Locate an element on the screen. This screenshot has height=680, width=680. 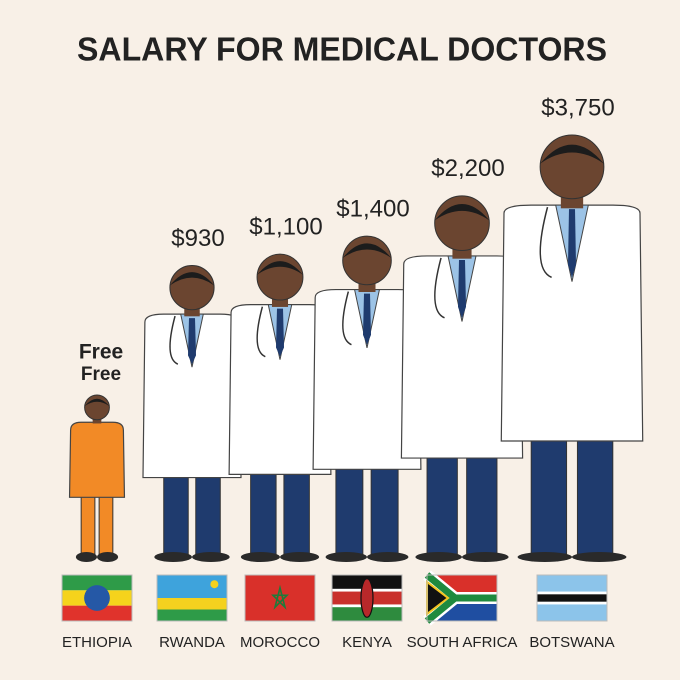
value-label: $1,100 is located at coordinates (285, 227).